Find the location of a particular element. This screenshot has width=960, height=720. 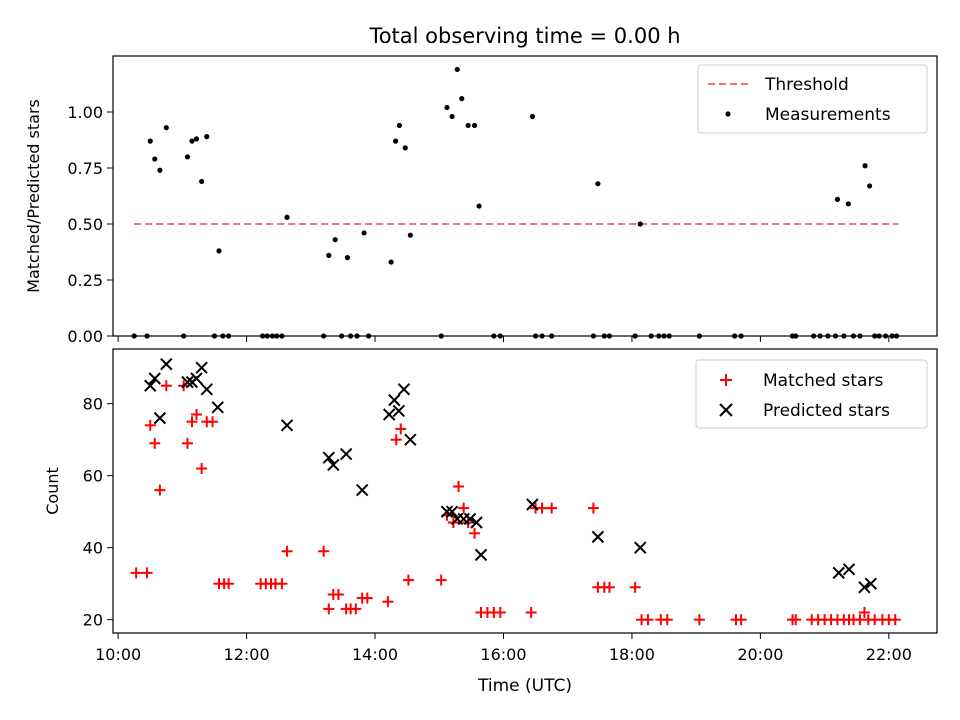

bottom-y-axis-label: Count is located at coordinates (52, 491).